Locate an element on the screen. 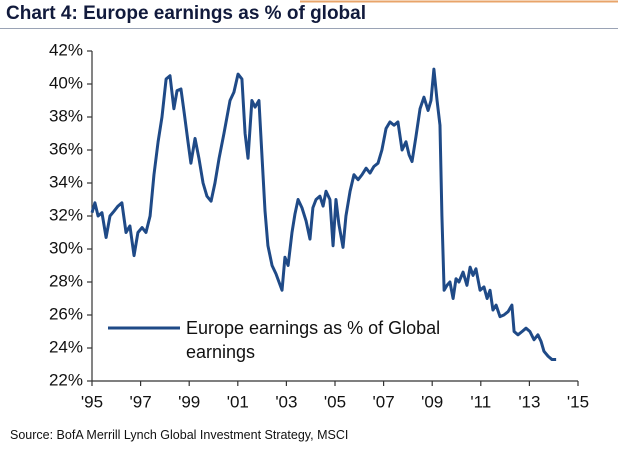 This screenshot has height=449, width=618. x-tick-label: '03 is located at coordinates (286, 401).